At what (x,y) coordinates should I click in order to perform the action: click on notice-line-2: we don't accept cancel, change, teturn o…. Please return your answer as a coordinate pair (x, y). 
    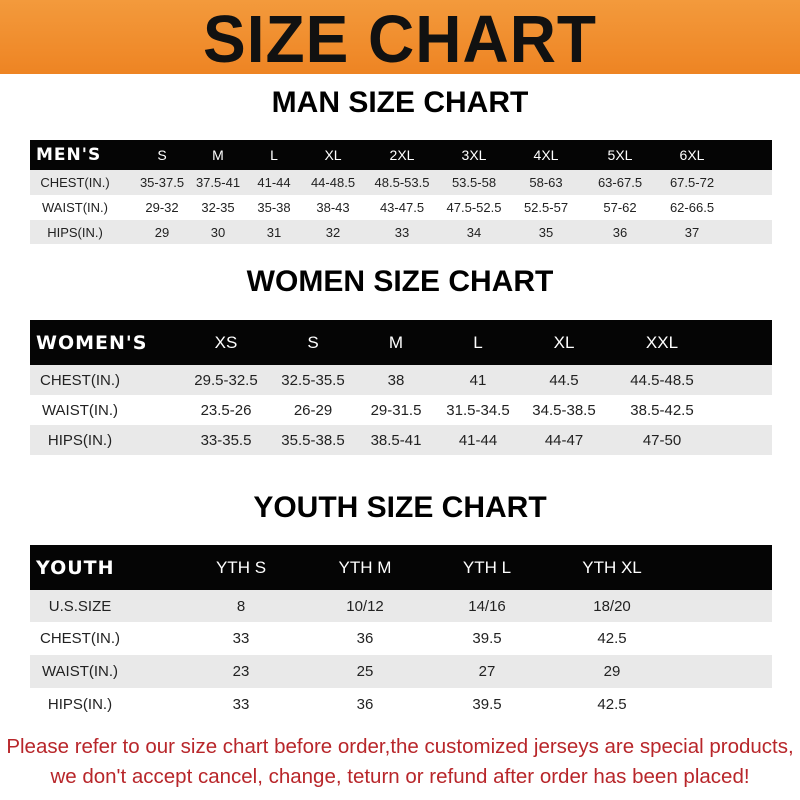
    Looking at the image, I should click on (400, 776).